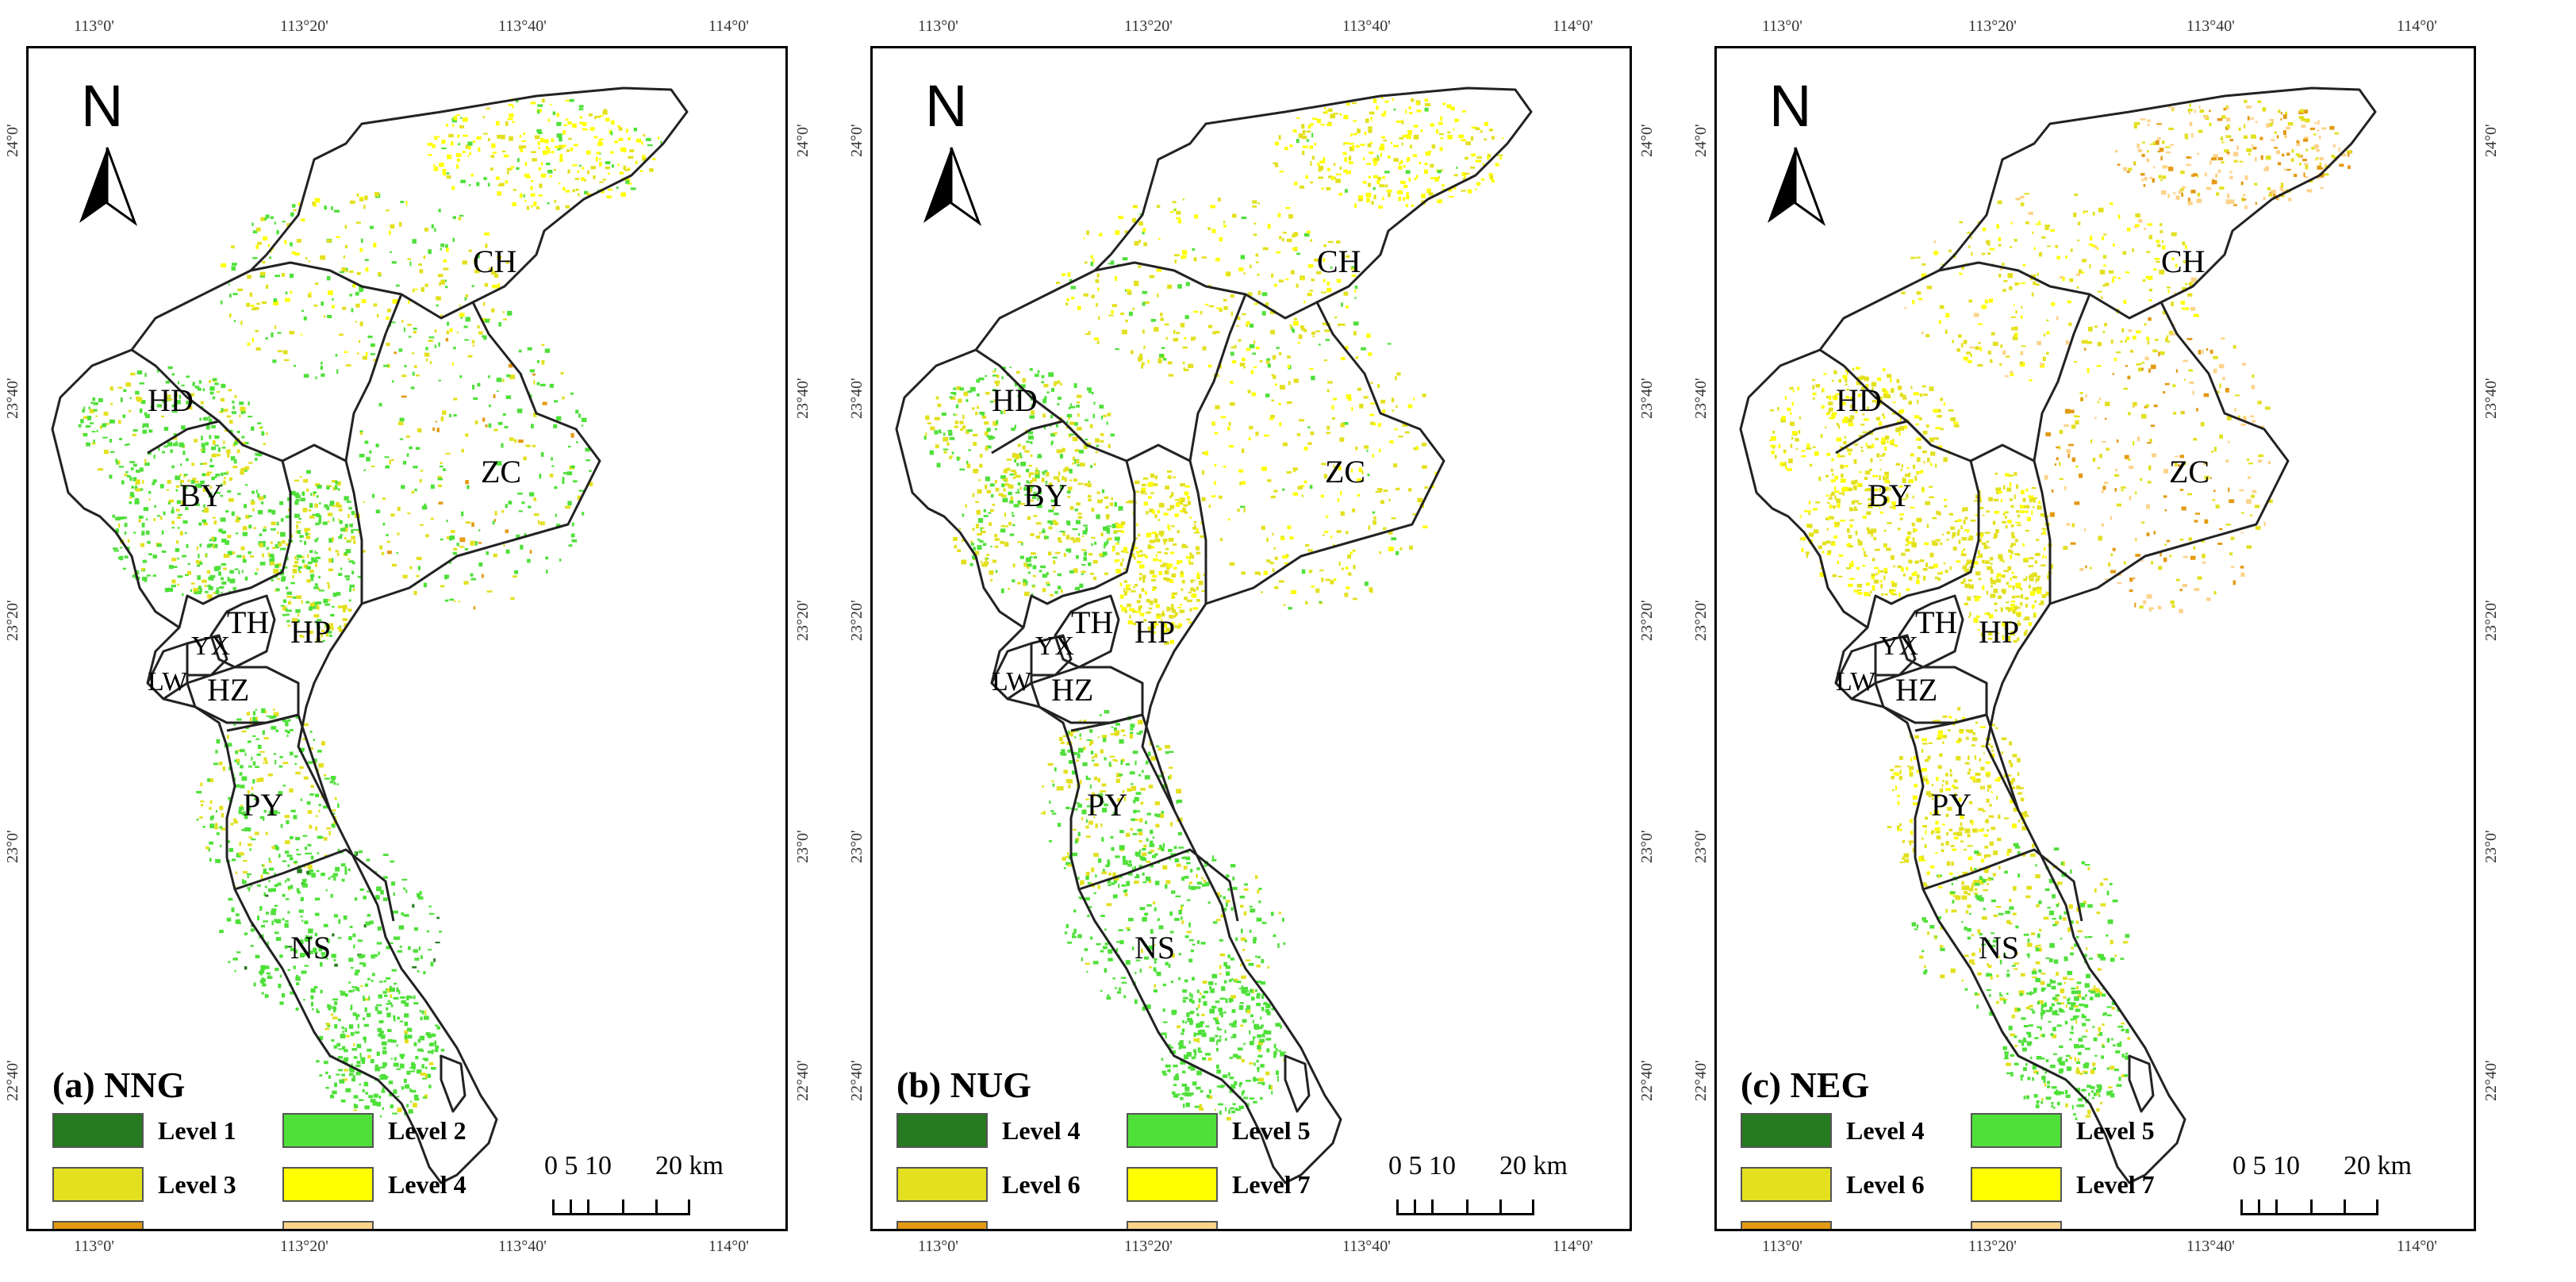  What do you see at coordinates (1647, 1080) in the screenshot?
I see `lat-tick-right: 22°40'` at bounding box center [1647, 1080].